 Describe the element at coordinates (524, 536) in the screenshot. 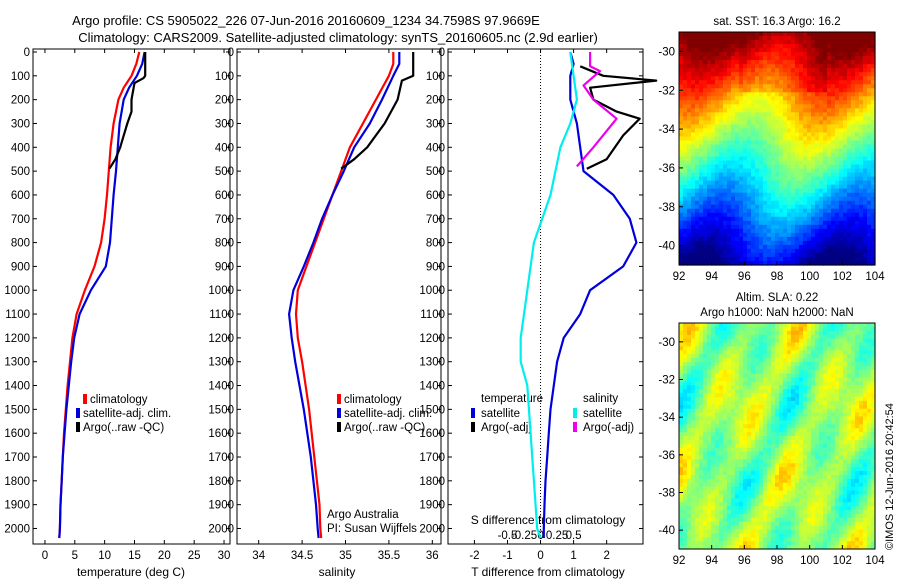

I see `top-tick-label: -0.25` at that location.